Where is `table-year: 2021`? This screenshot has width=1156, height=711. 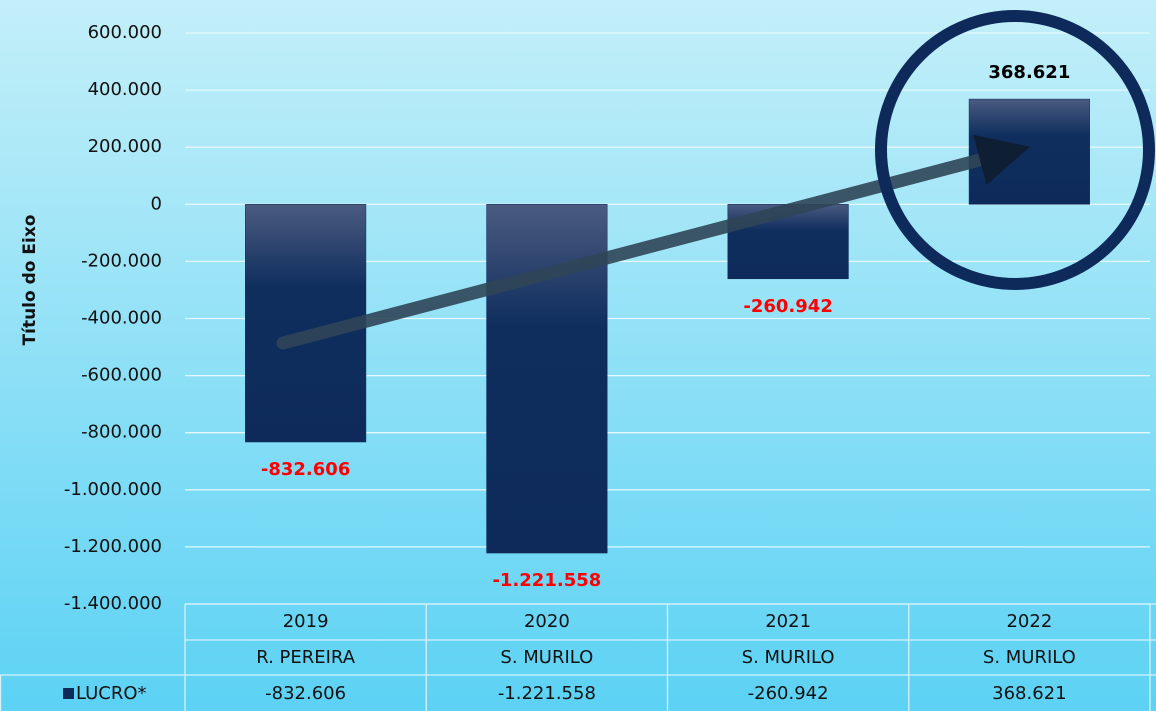
table-year: 2021 is located at coordinates (788, 621).